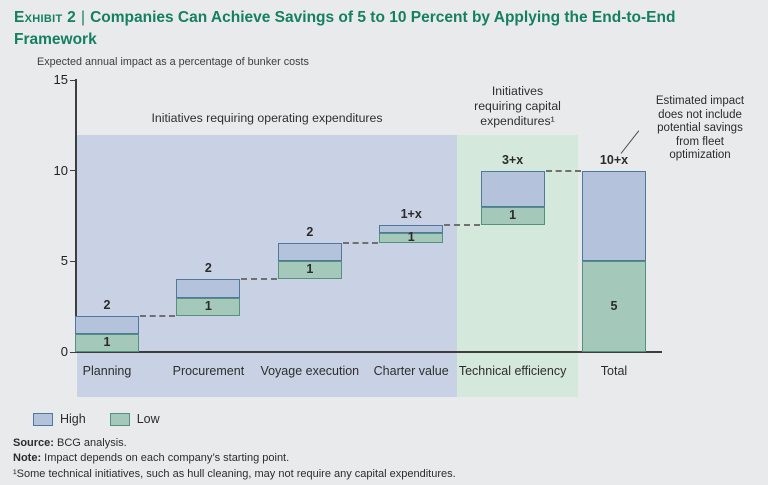 This screenshot has height=485, width=768. I want to click on source-text: BCG analysis., so click(92, 443).